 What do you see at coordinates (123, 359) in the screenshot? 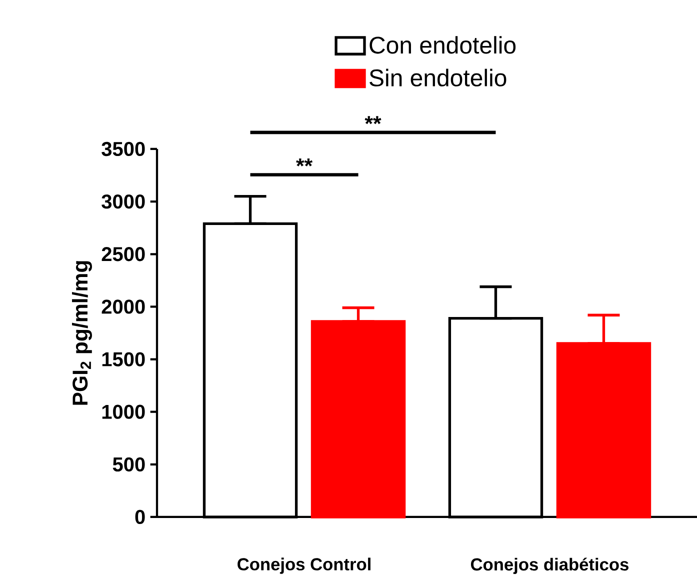
I see `y-tick-label: 1500` at bounding box center [123, 359].